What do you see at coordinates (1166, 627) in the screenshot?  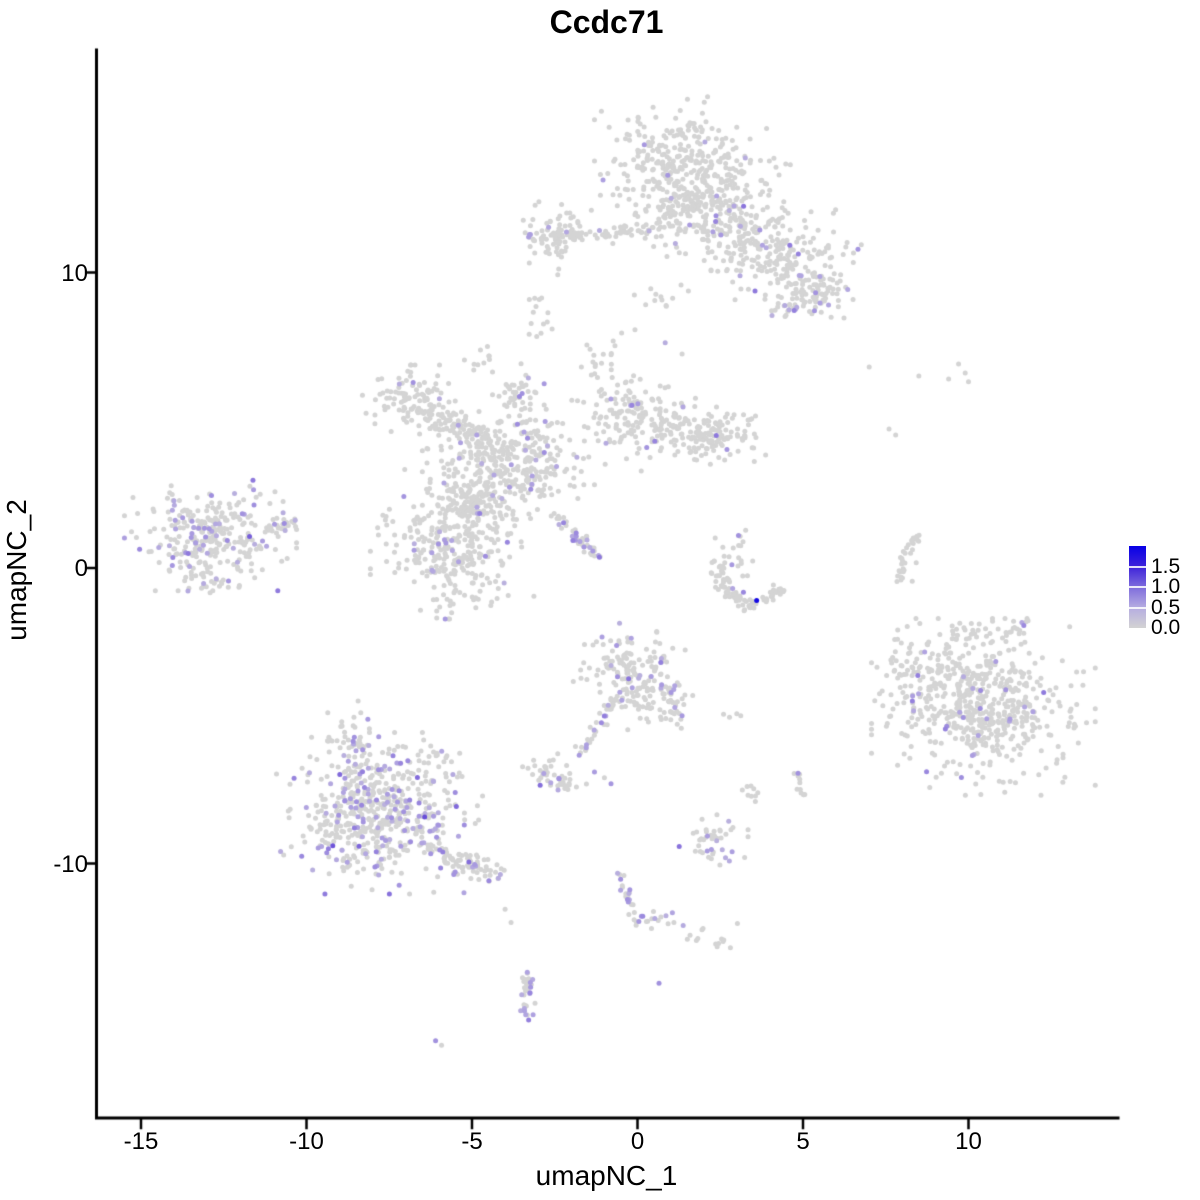 I see `legend-tick-label: 0.0` at bounding box center [1166, 627].